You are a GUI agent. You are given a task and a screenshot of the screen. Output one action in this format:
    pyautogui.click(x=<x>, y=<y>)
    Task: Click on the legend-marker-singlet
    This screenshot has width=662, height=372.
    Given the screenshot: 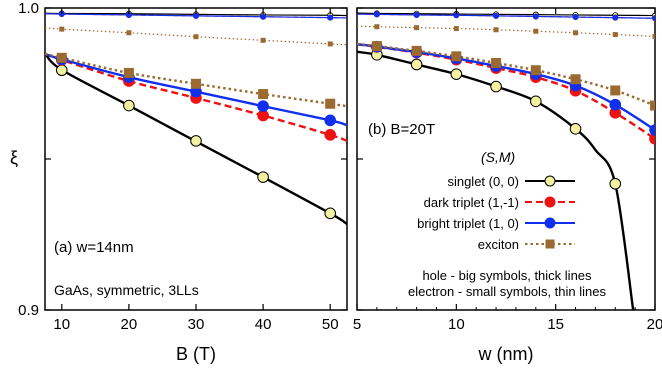 What is the action you would take?
    pyautogui.click(x=550, y=181)
    